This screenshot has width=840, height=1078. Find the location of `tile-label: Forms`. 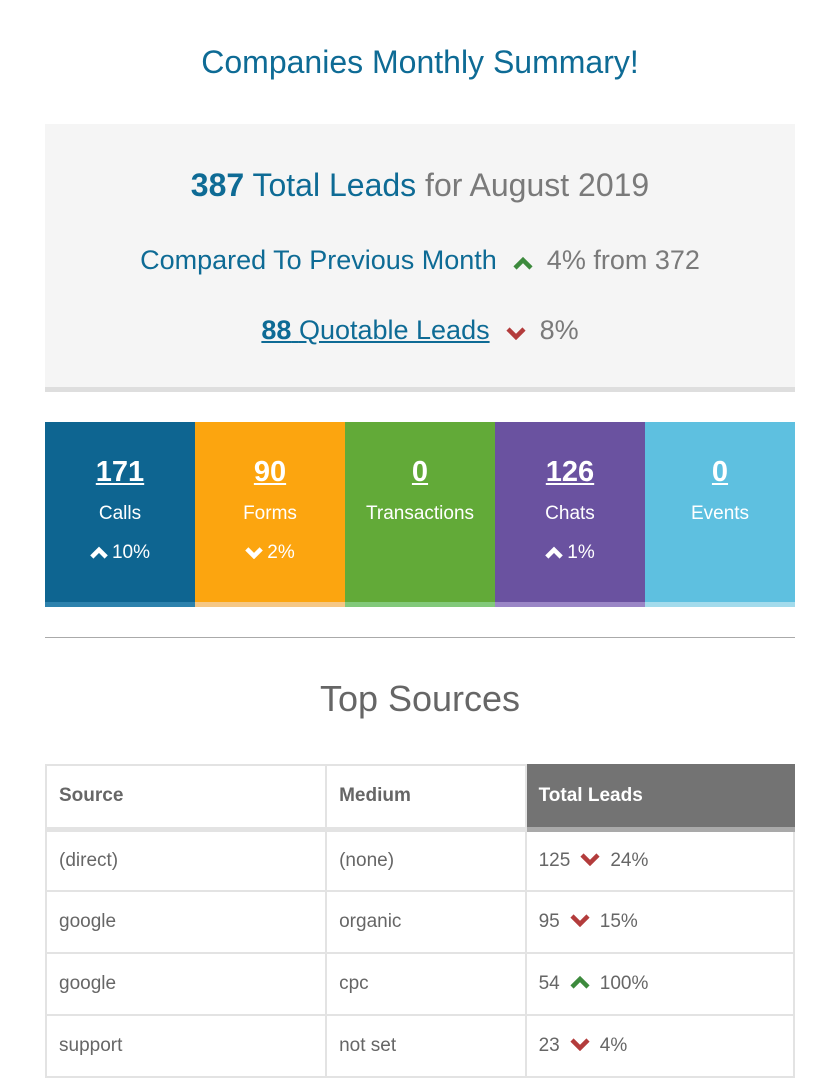

tile-label: Forms is located at coordinates (270, 513).